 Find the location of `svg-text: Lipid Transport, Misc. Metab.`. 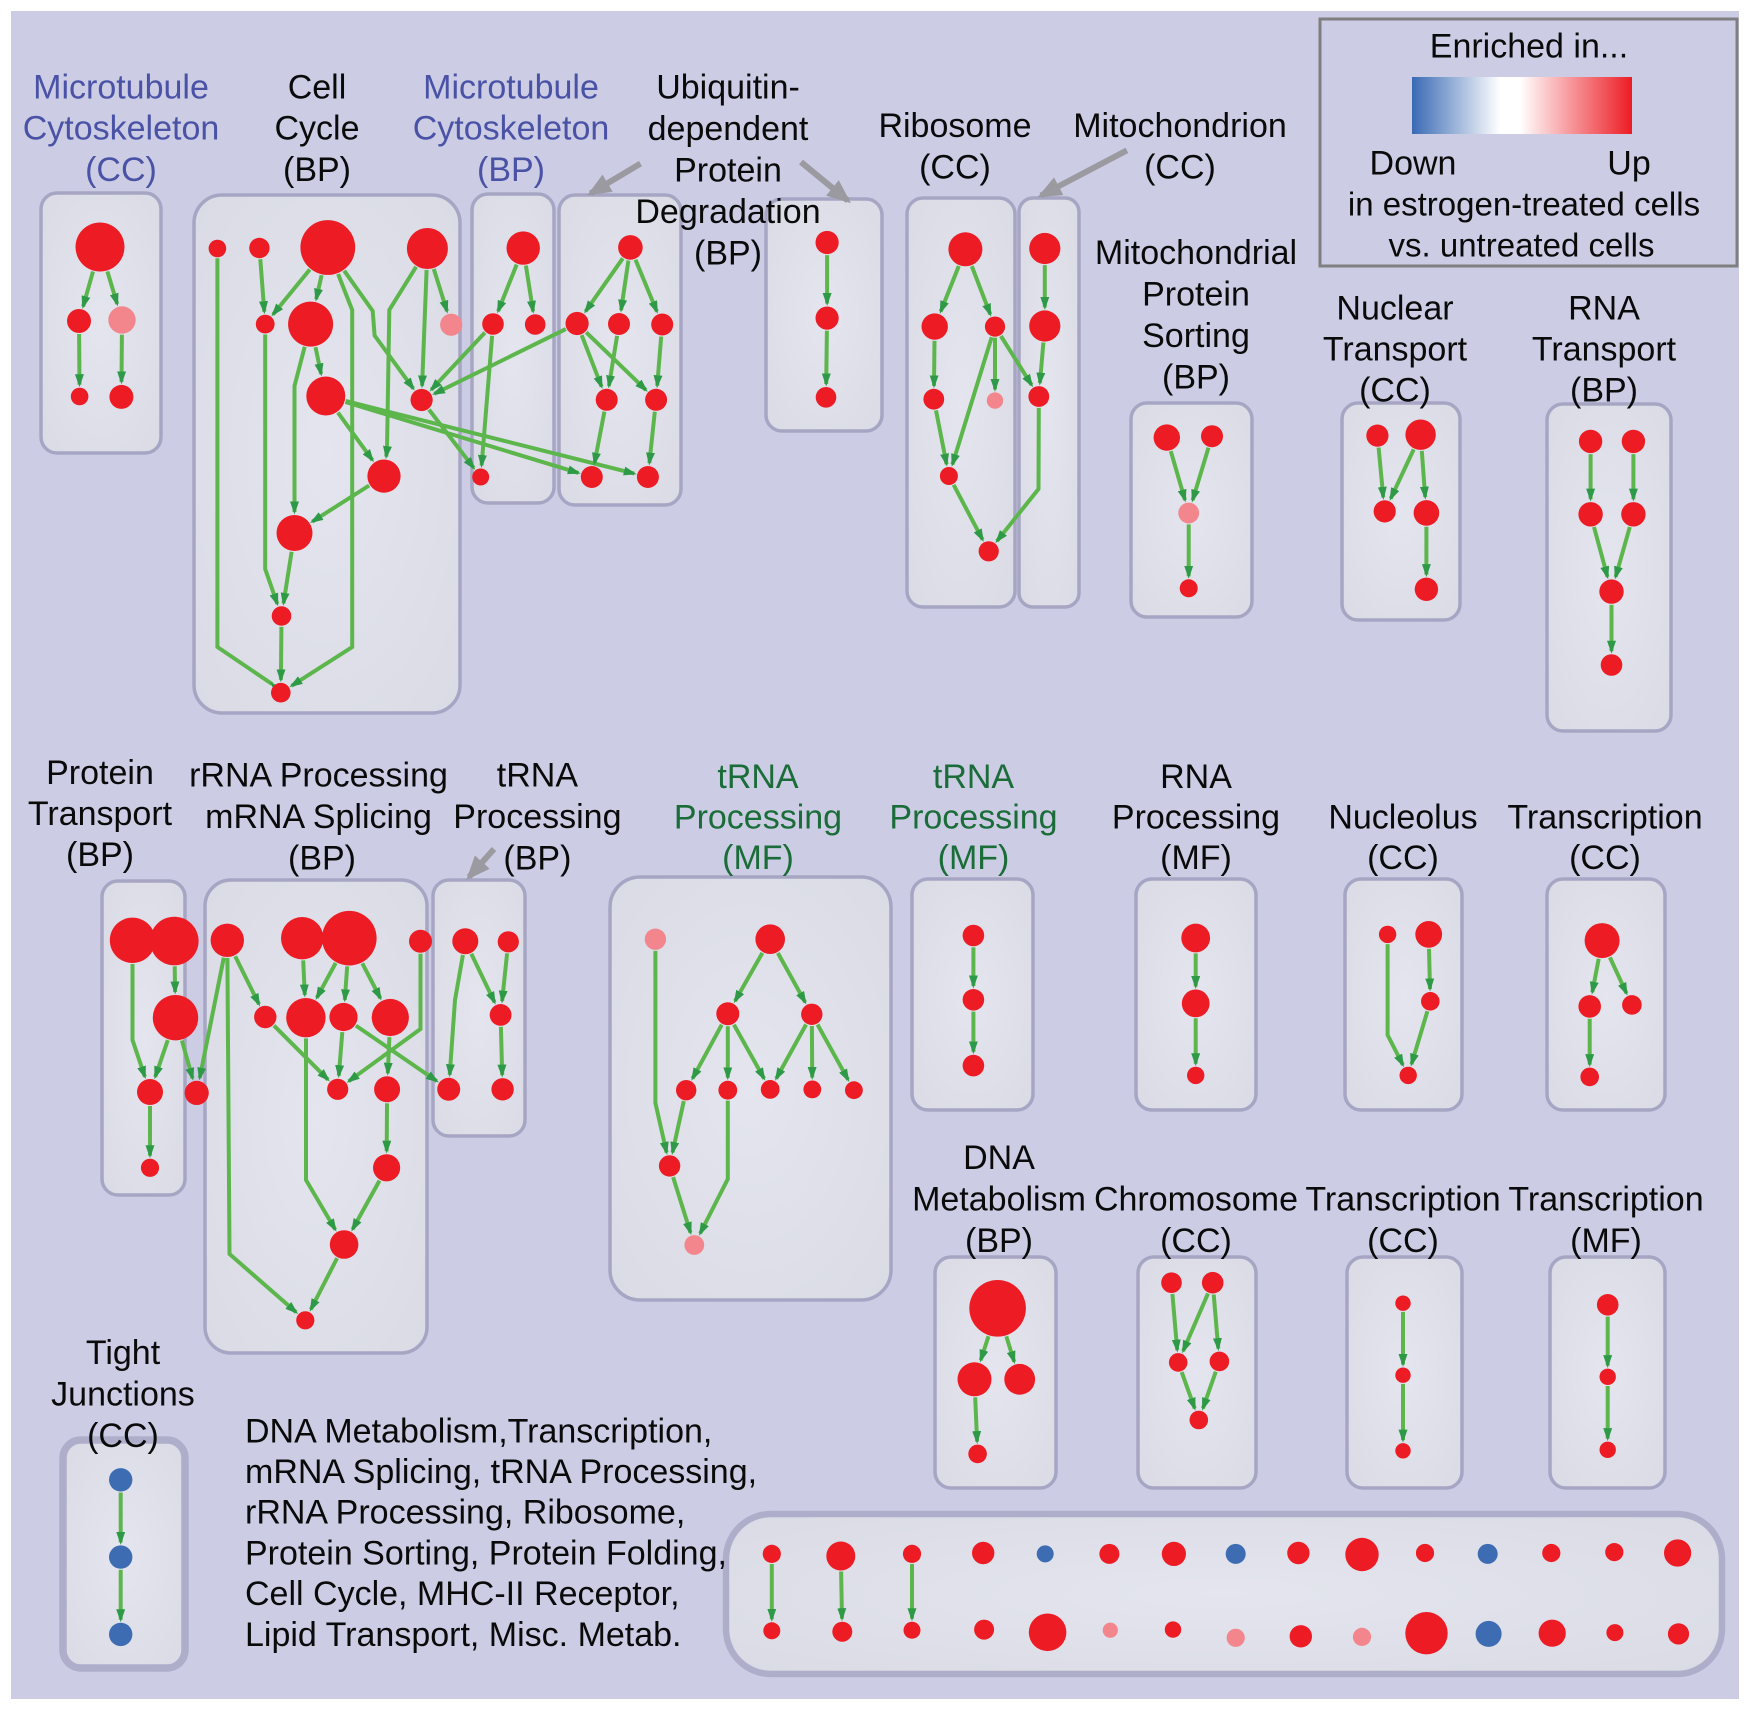

svg-text: Lipid Transport, Misc. Metab. is located at coordinates (463, 1635).